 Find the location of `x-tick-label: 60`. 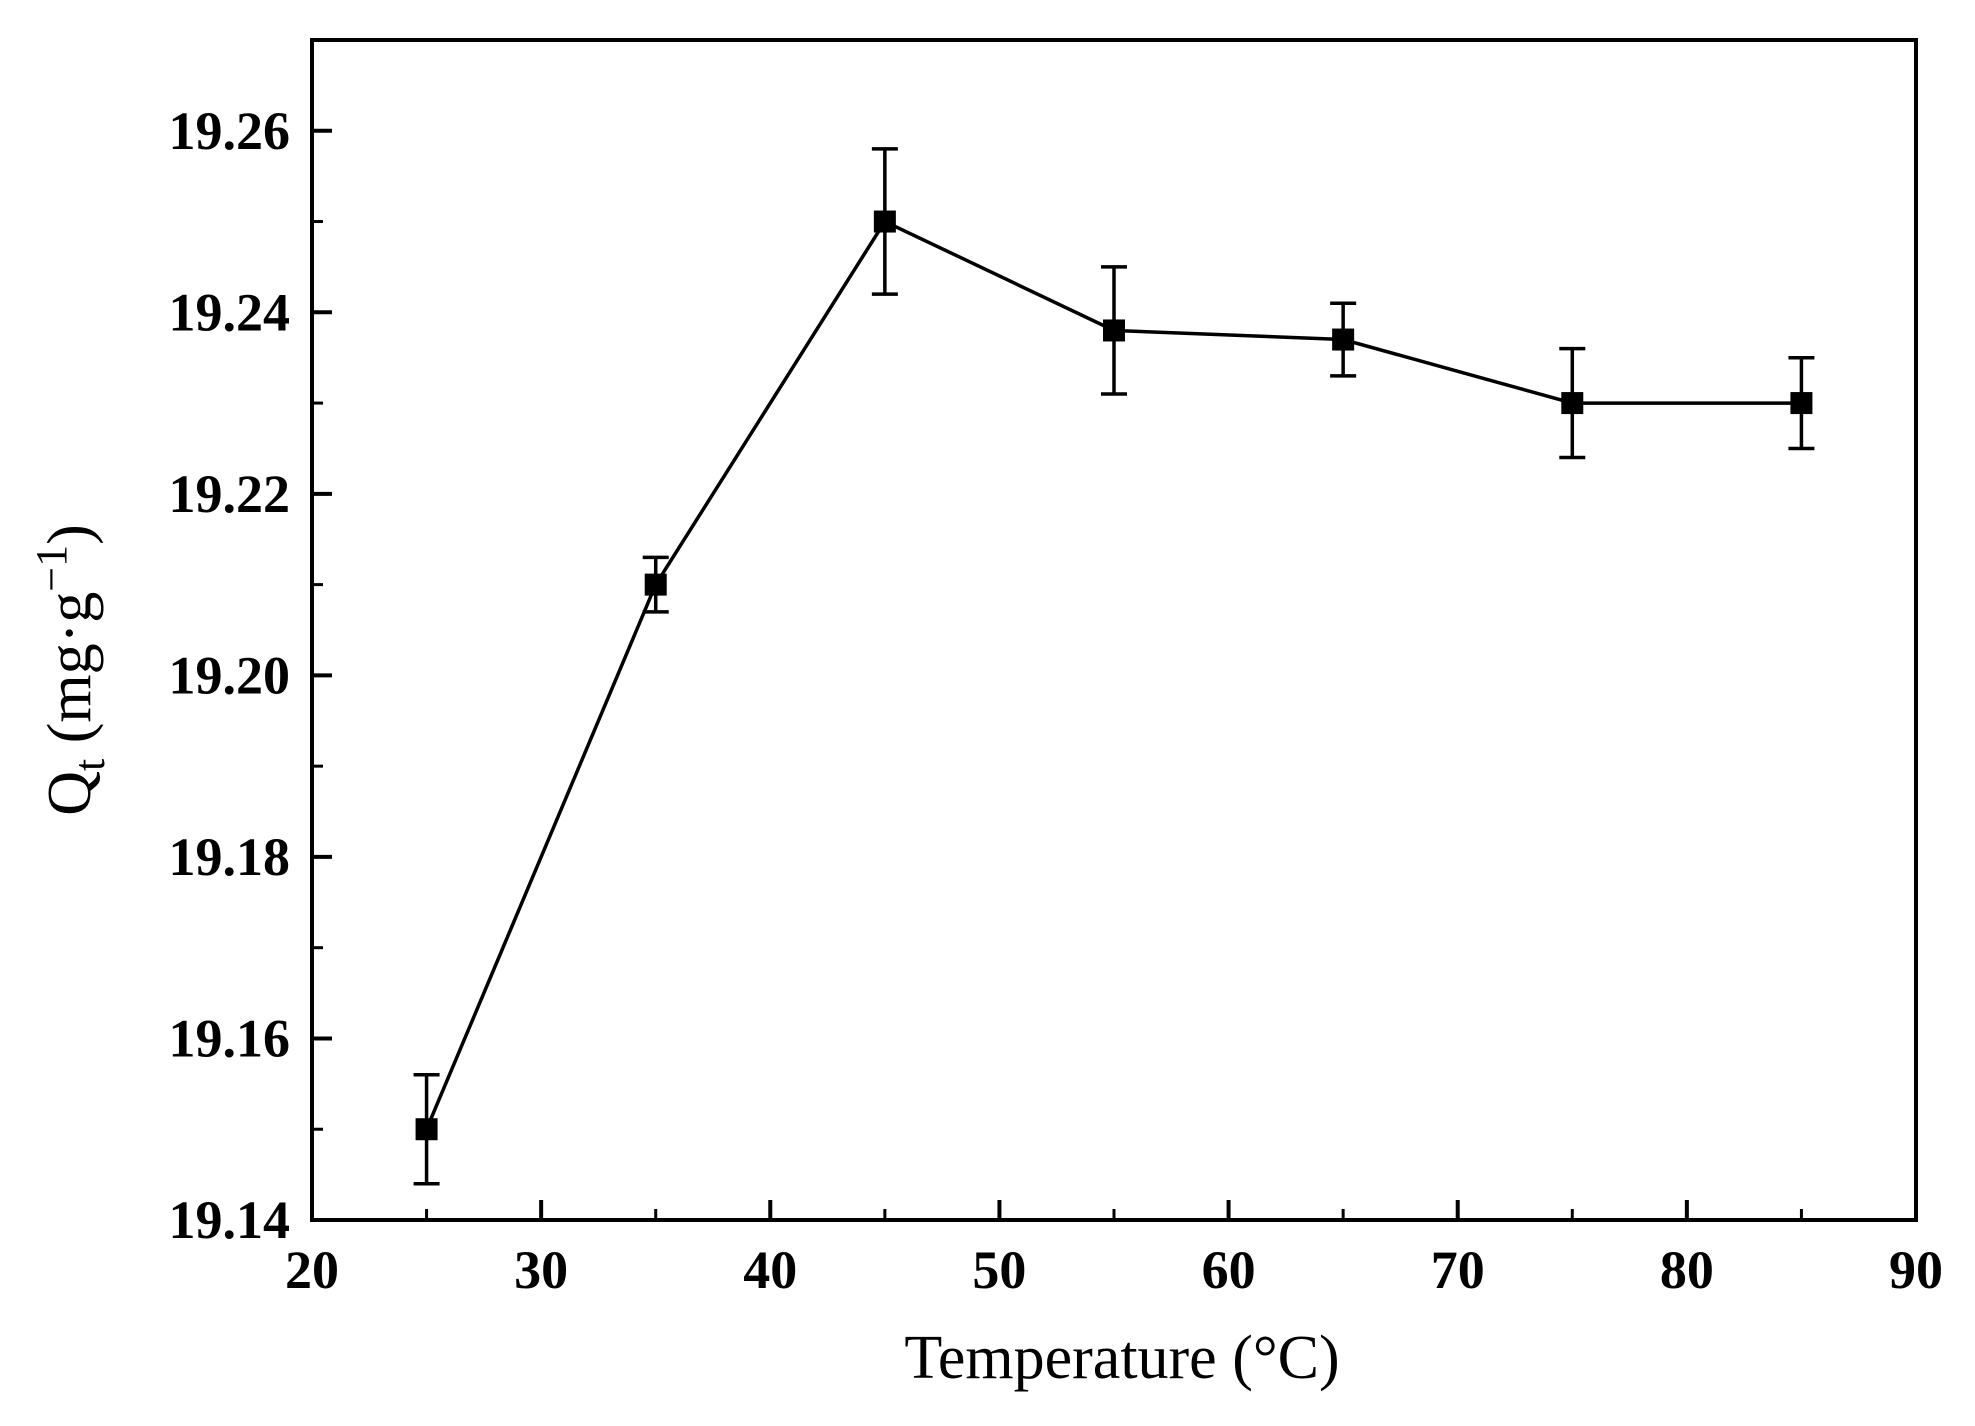

x-tick-label: 60 is located at coordinates (1229, 1270).